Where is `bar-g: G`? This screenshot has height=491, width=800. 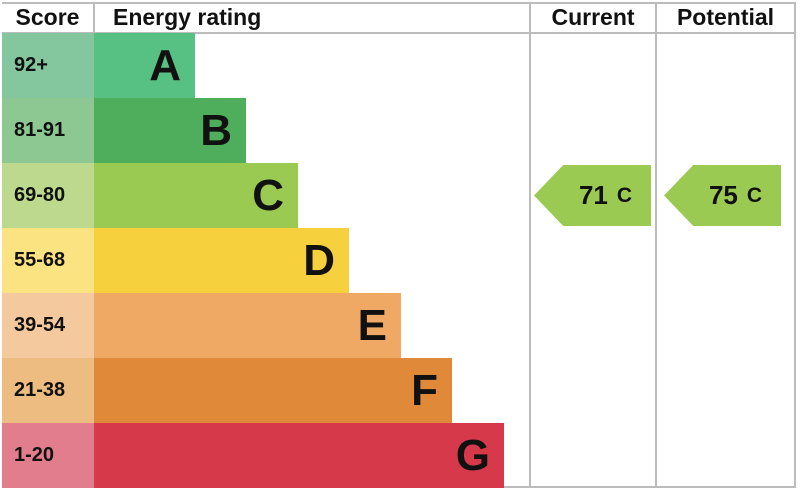 bar-g: G is located at coordinates (299, 455).